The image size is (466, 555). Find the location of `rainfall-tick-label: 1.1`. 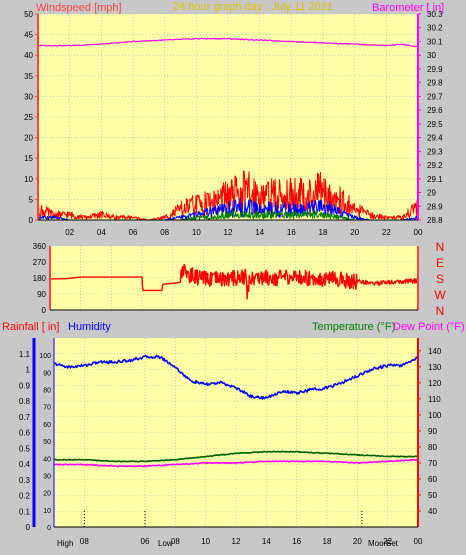

rainfall-tick-label: 1.1 is located at coordinates (25, 354).